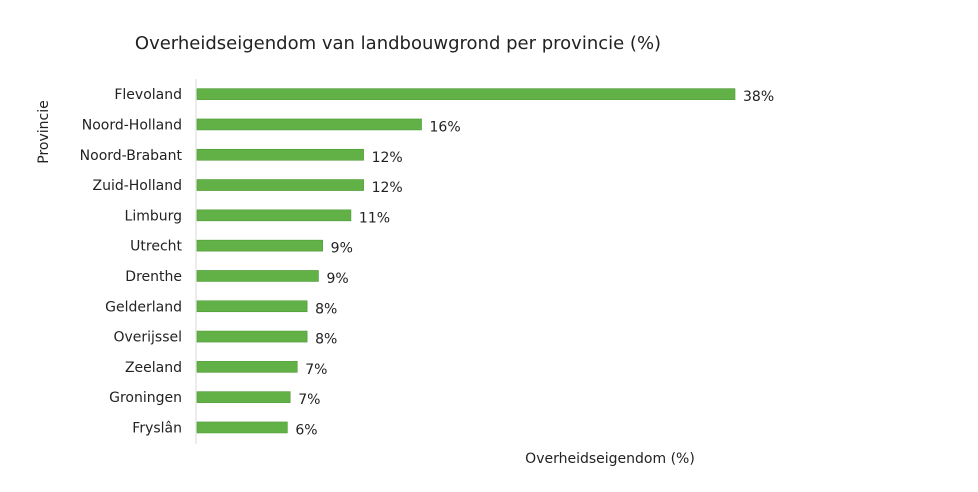 The height and width of the screenshot is (492, 978). Describe the element at coordinates (153, 368) in the screenshot. I see `category-label: Zeeland` at that location.